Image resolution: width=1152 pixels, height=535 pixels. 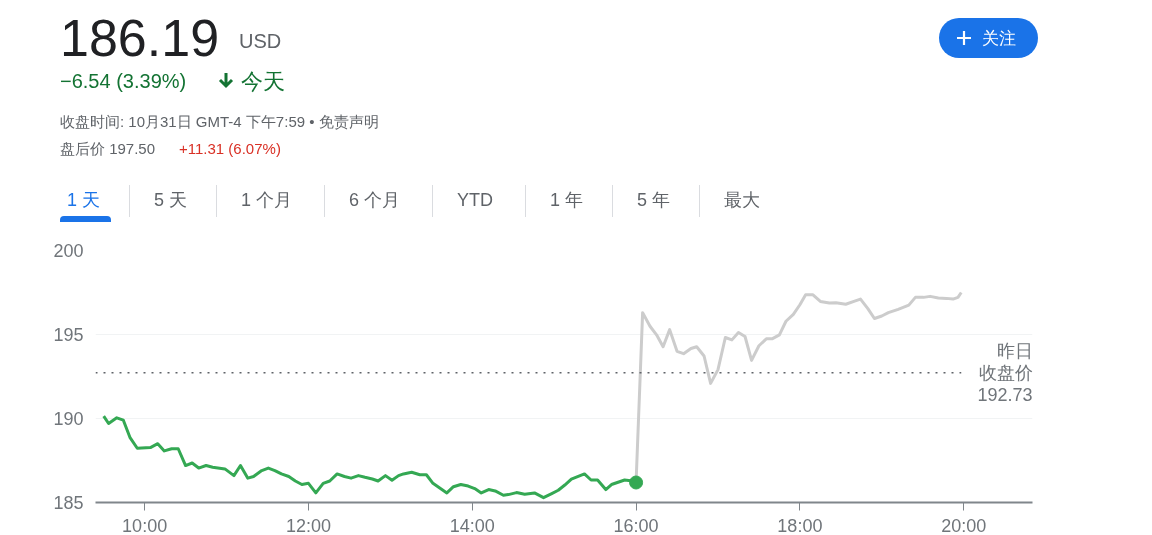 What do you see at coordinates (475, 200) in the screenshot?
I see `text: YTD` at bounding box center [475, 200].